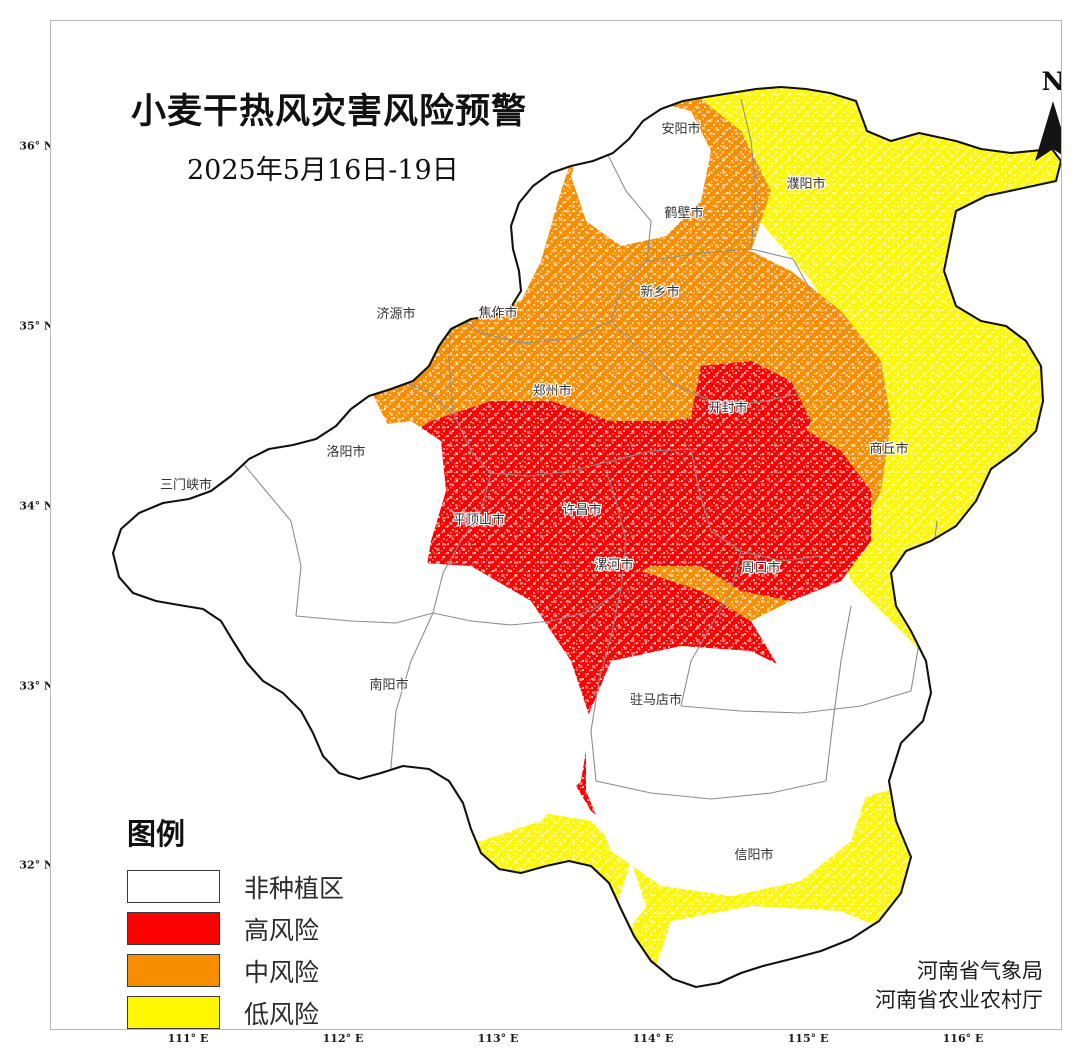  I want to click on legend: 图例 非种植区高风险中风险低风险, so click(235, 920).